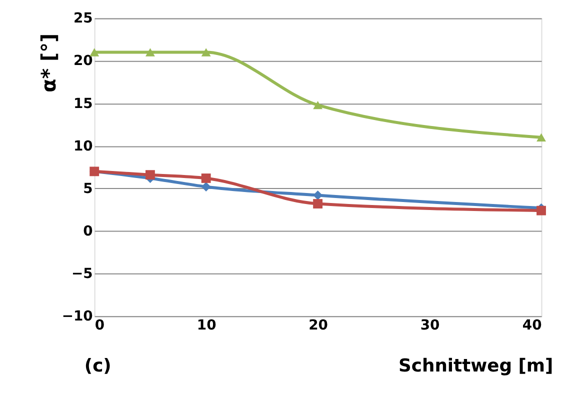 Image resolution: width=578 pixels, height=408 pixels. Describe the element at coordinates (430, 326) in the screenshot. I see `x-tick-label: 30` at that location.